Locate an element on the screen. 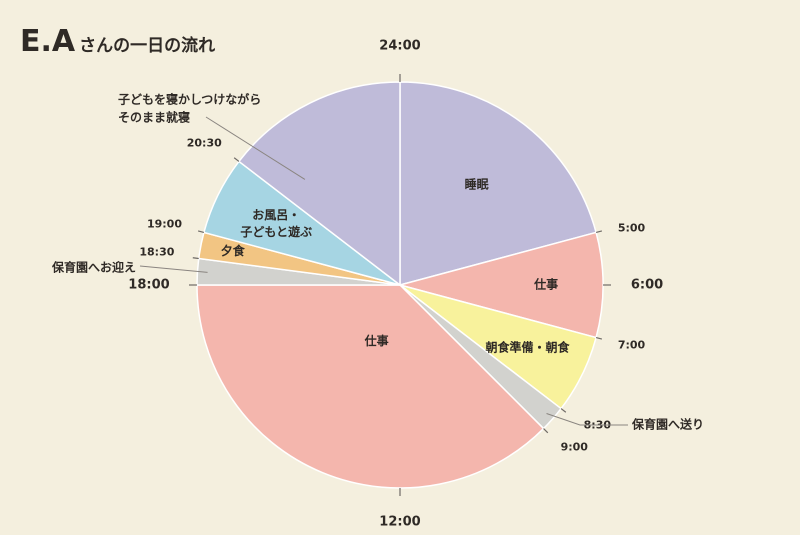 This screenshot has height=535, width=800. time-label: 18:00 is located at coordinates (148, 285).